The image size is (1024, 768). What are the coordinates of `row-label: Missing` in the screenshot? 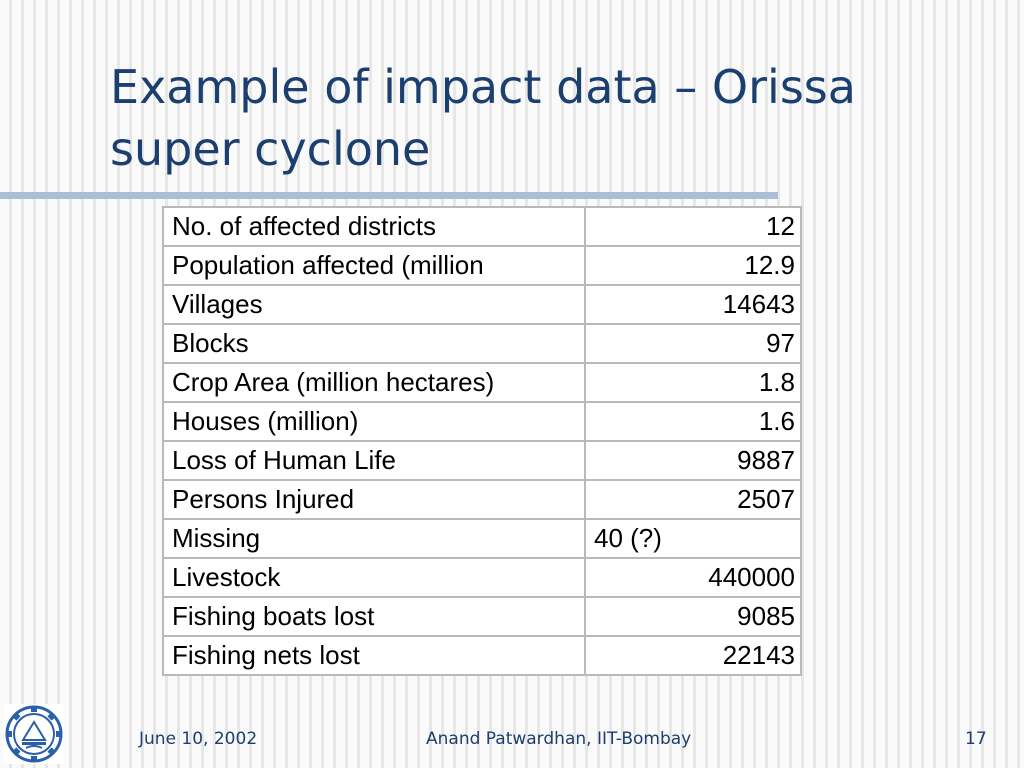 It's located at (374, 538).